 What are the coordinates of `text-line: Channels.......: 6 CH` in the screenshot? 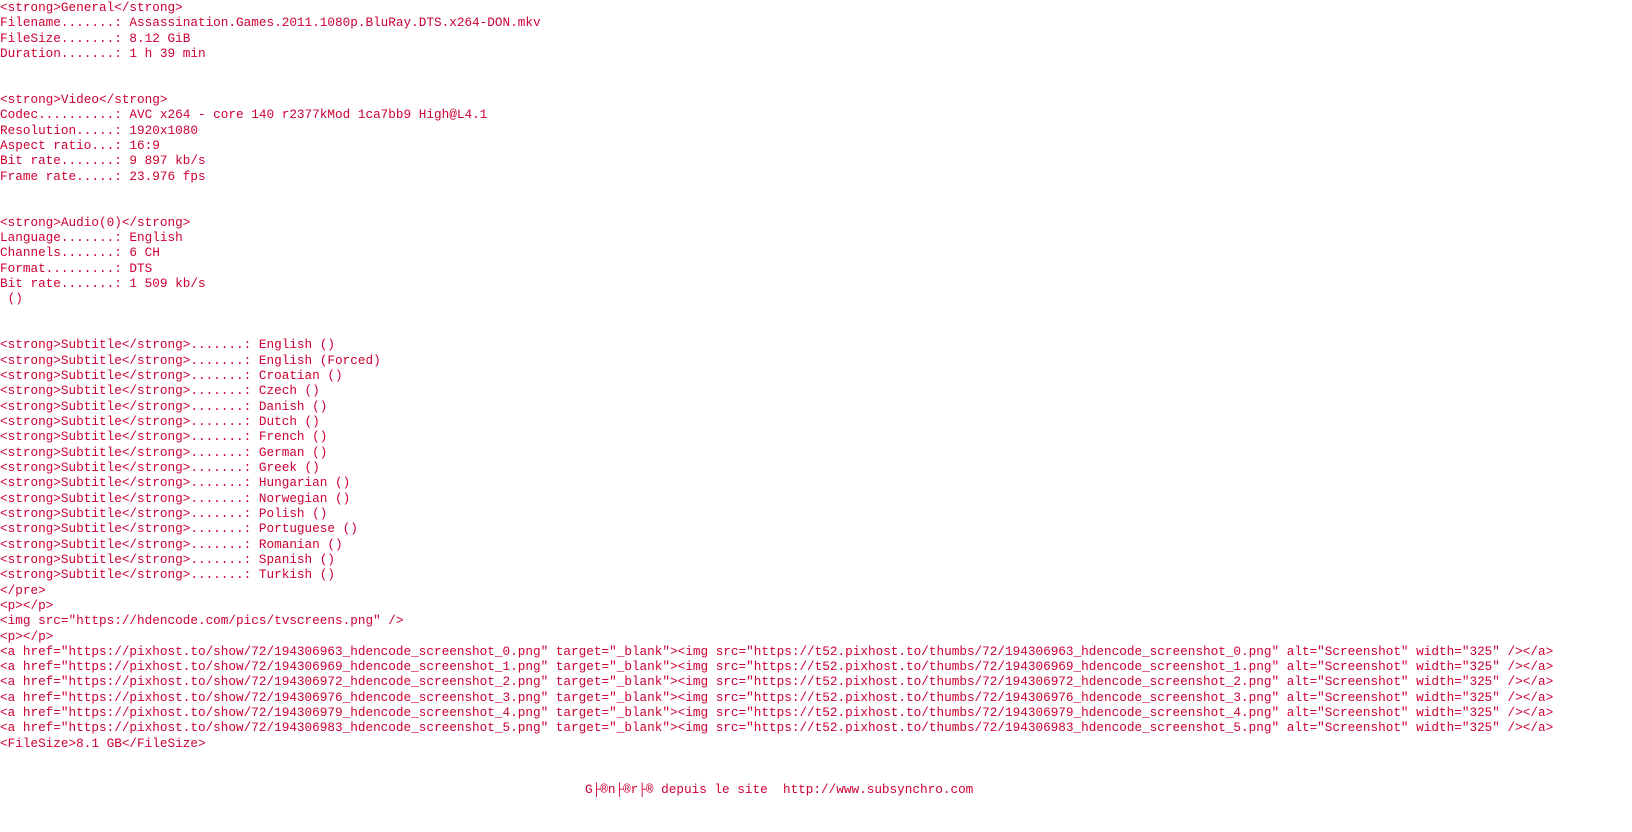 It's located at (80, 253).